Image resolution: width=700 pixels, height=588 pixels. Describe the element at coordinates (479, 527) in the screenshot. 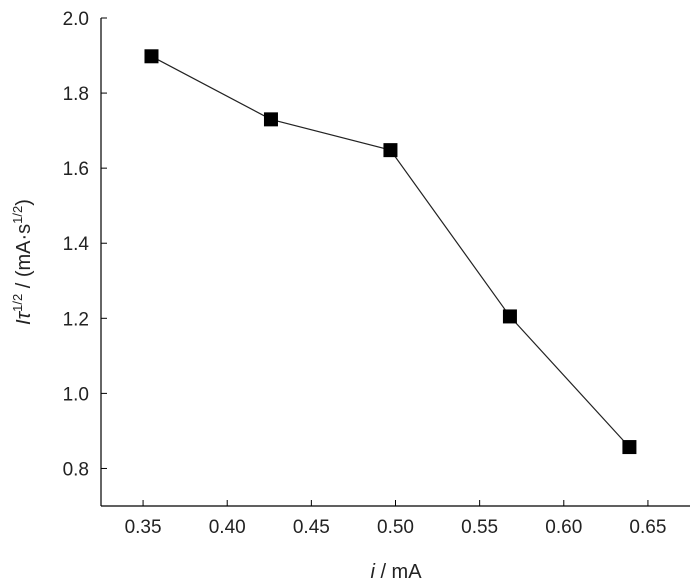

I see `x-tick-label: 0.55` at that location.